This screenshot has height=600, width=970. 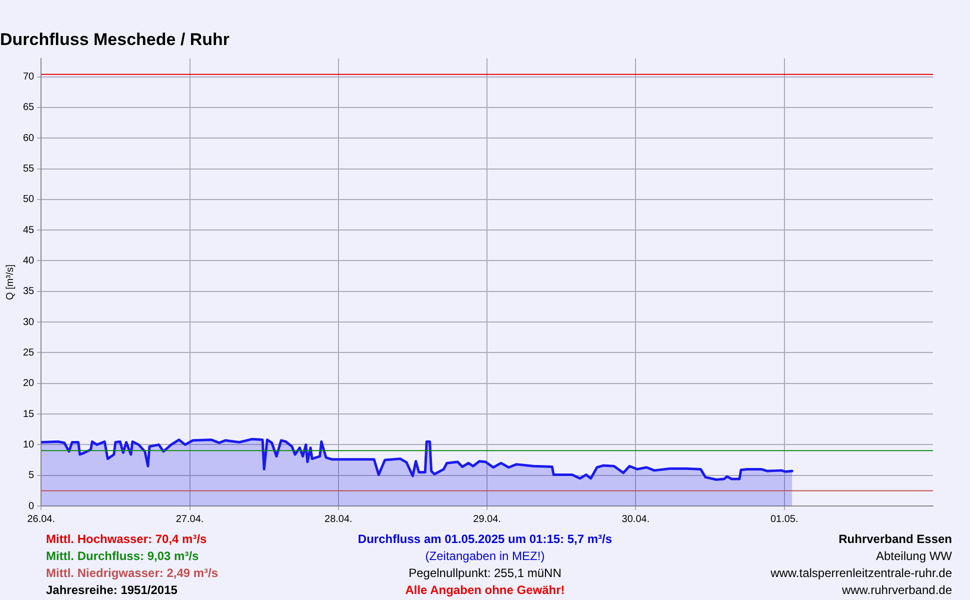 I want to click on y-tick-label: 5, so click(x=31, y=476).